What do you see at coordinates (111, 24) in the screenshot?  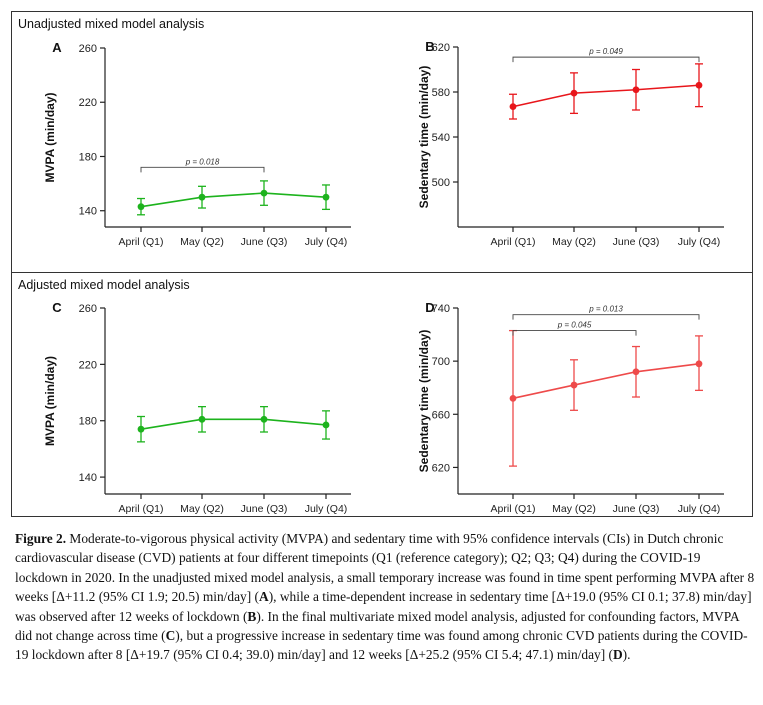 I see `section-title-unadjusted: Unadjusted mixed model analysis` at bounding box center [111, 24].